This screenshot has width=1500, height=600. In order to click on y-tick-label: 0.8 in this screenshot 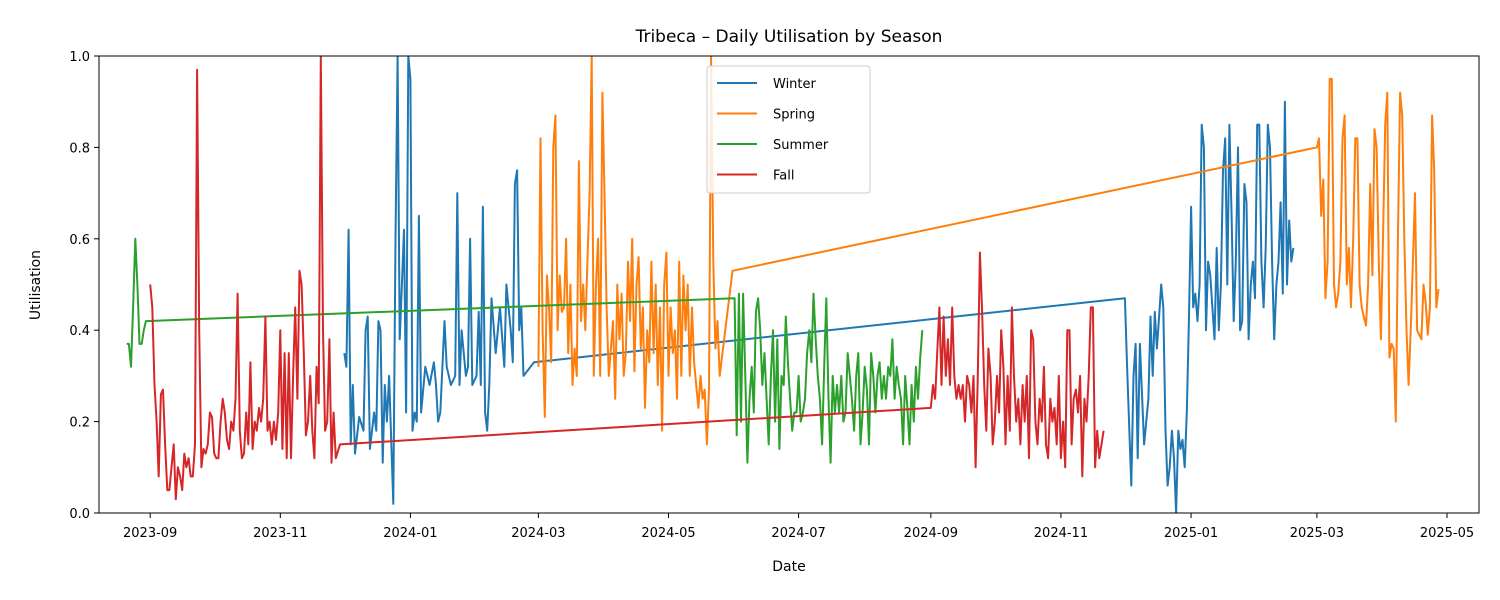, I will do `click(79, 148)`.